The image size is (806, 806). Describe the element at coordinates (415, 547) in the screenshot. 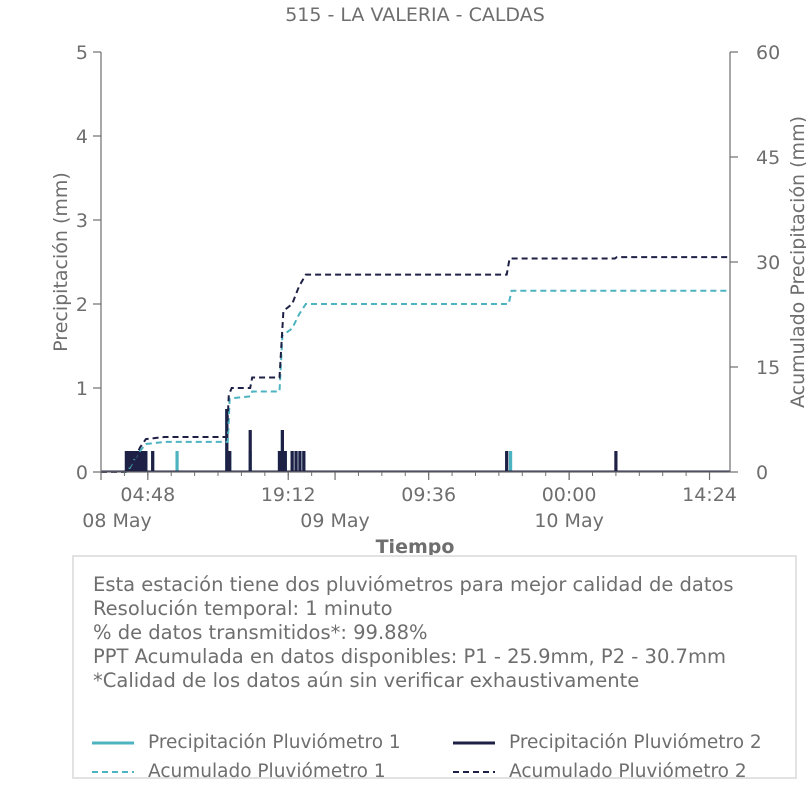

I see `x-axis-label: Tiempo` at that location.